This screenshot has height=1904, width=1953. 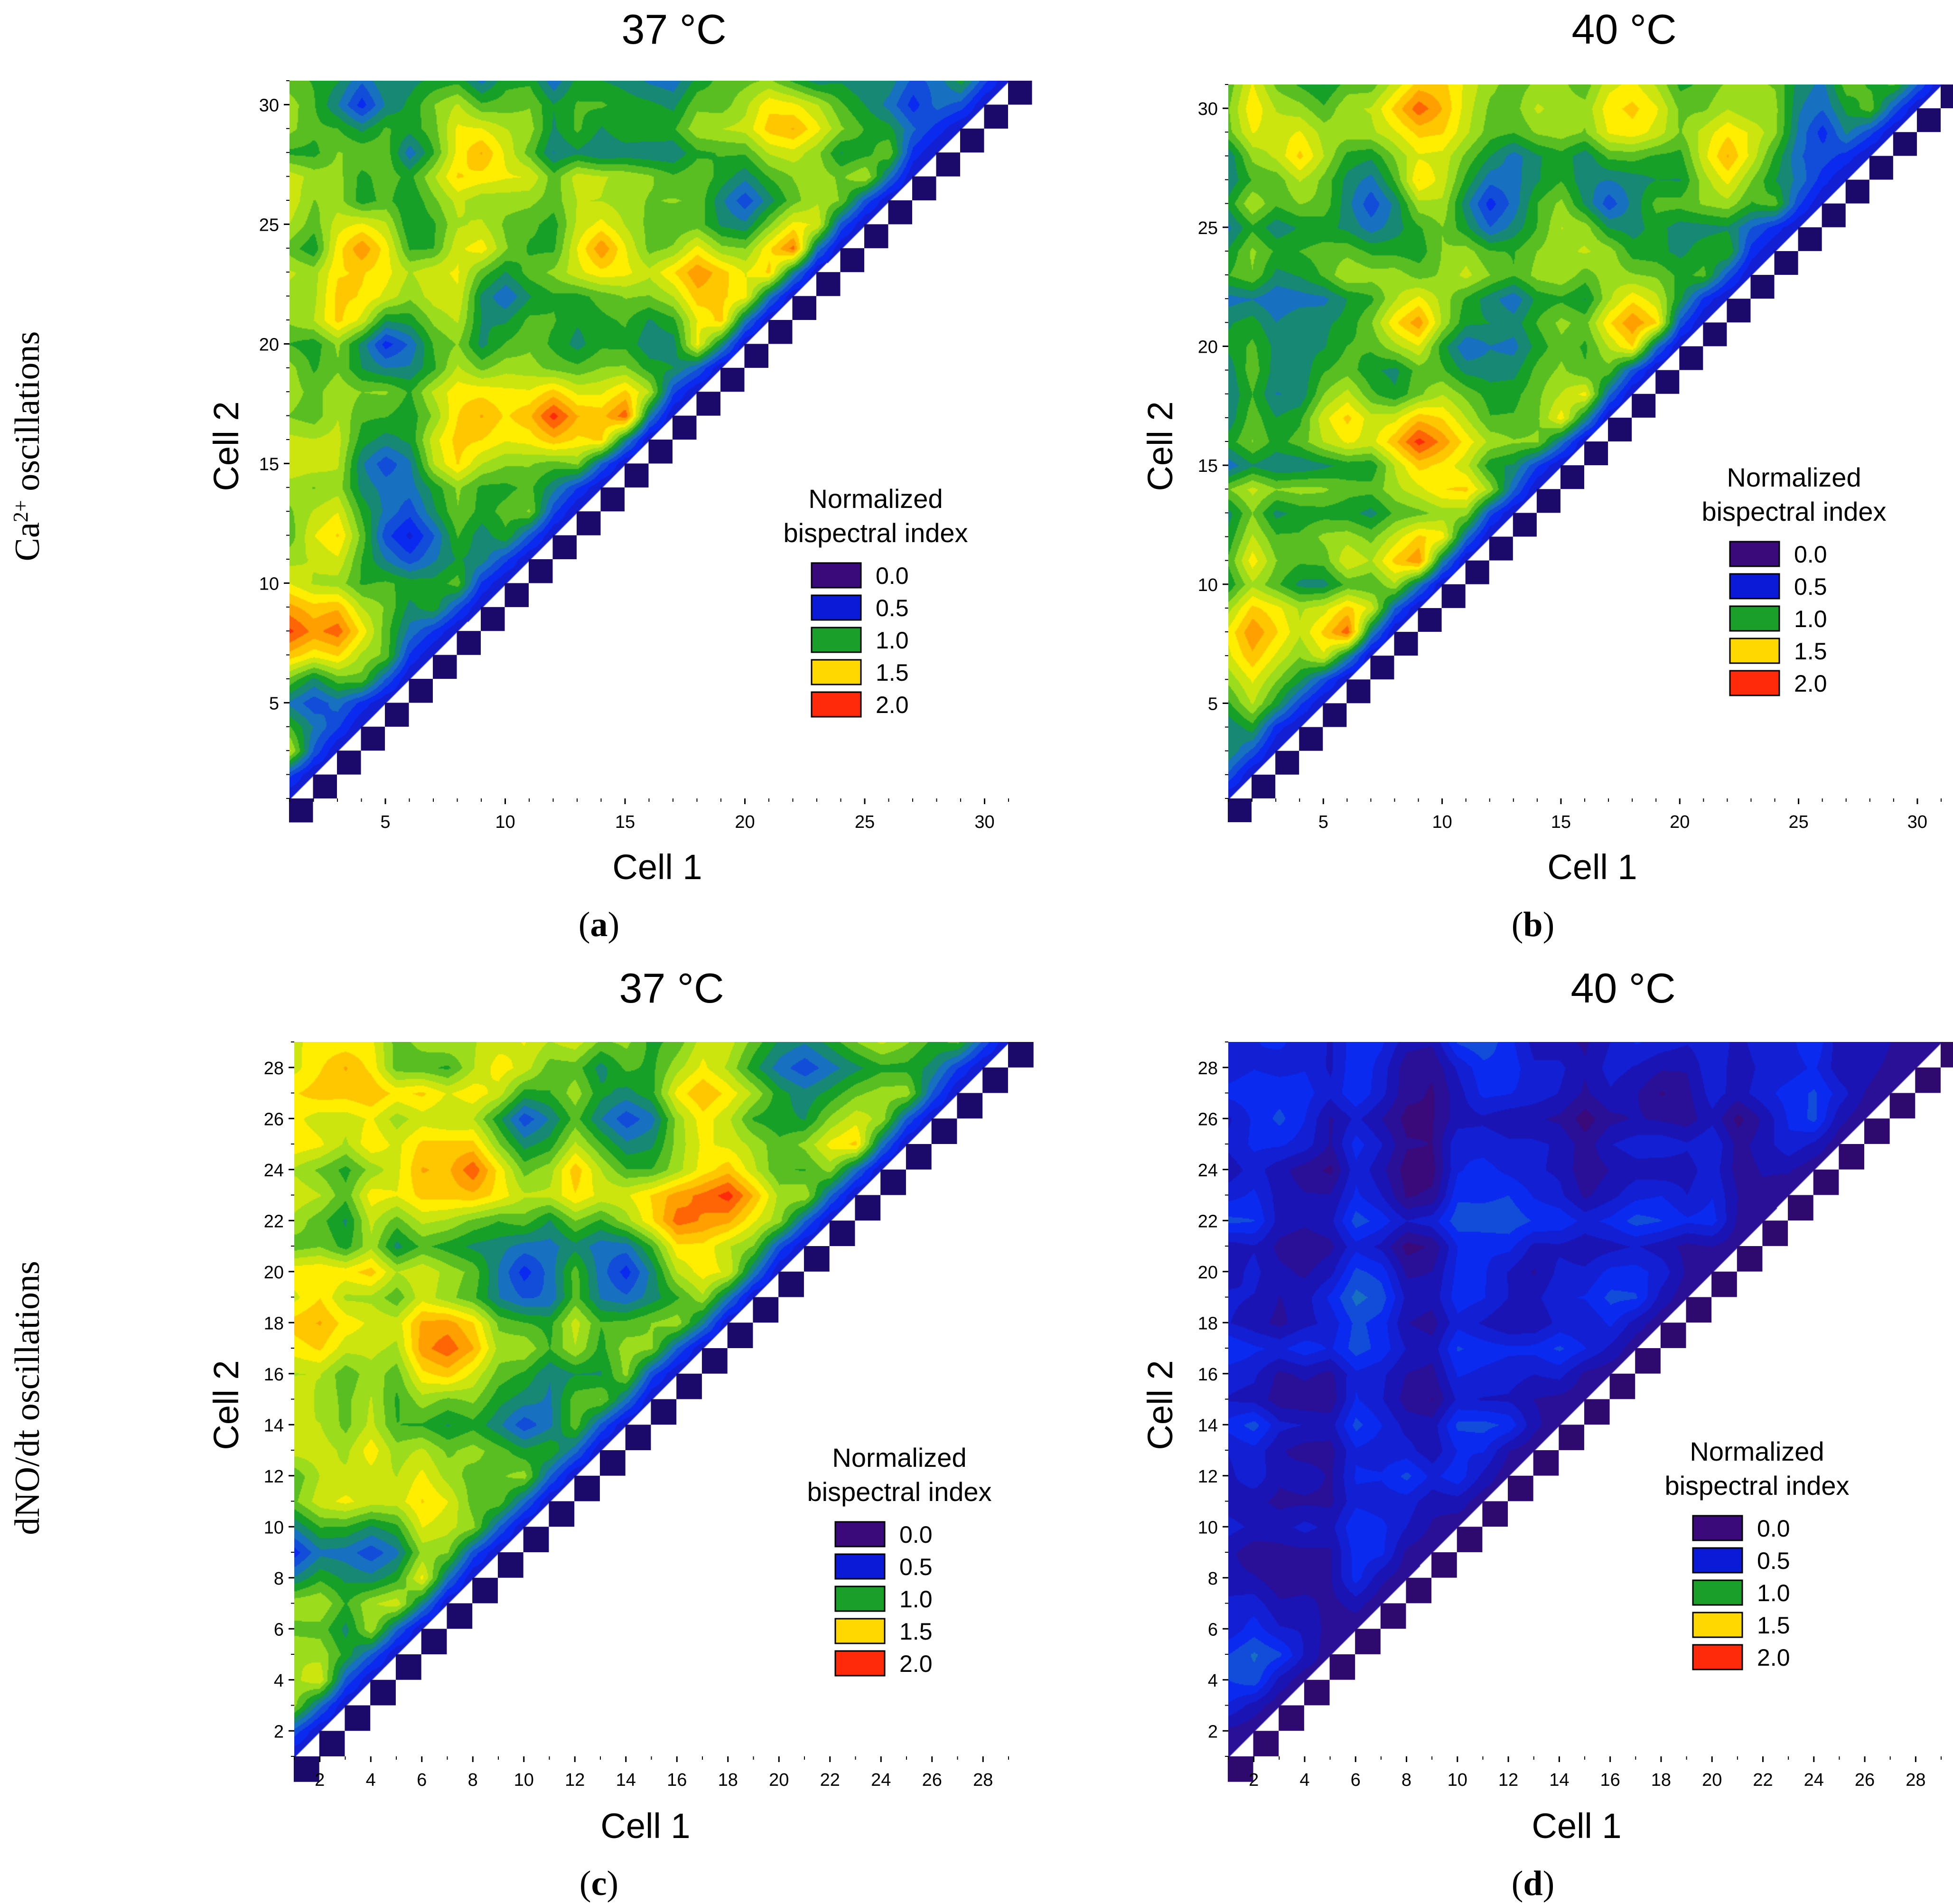 I want to click on panel-d-xlabel: Cell 1, so click(x=1576, y=1826).